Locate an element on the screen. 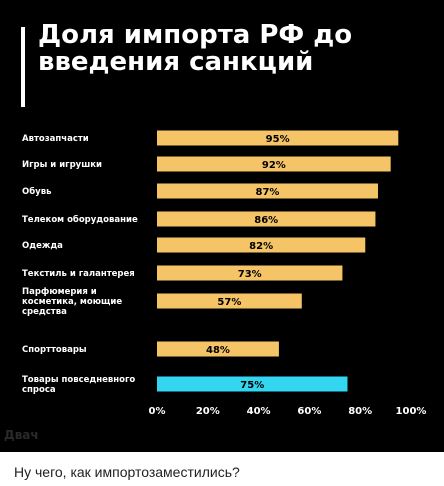  chart-title: Доля импорта РФ до введения санкций is located at coordinates (195, 48).